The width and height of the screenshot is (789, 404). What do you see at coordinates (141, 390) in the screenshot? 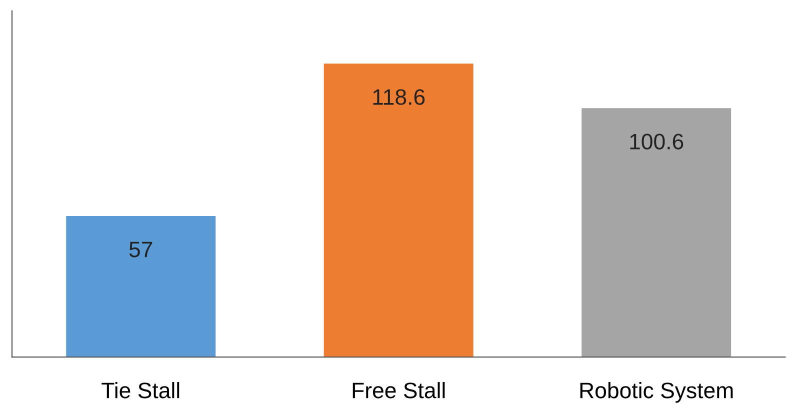
I see `x-tick-label: Tie Stall` at bounding box center [141, 390].